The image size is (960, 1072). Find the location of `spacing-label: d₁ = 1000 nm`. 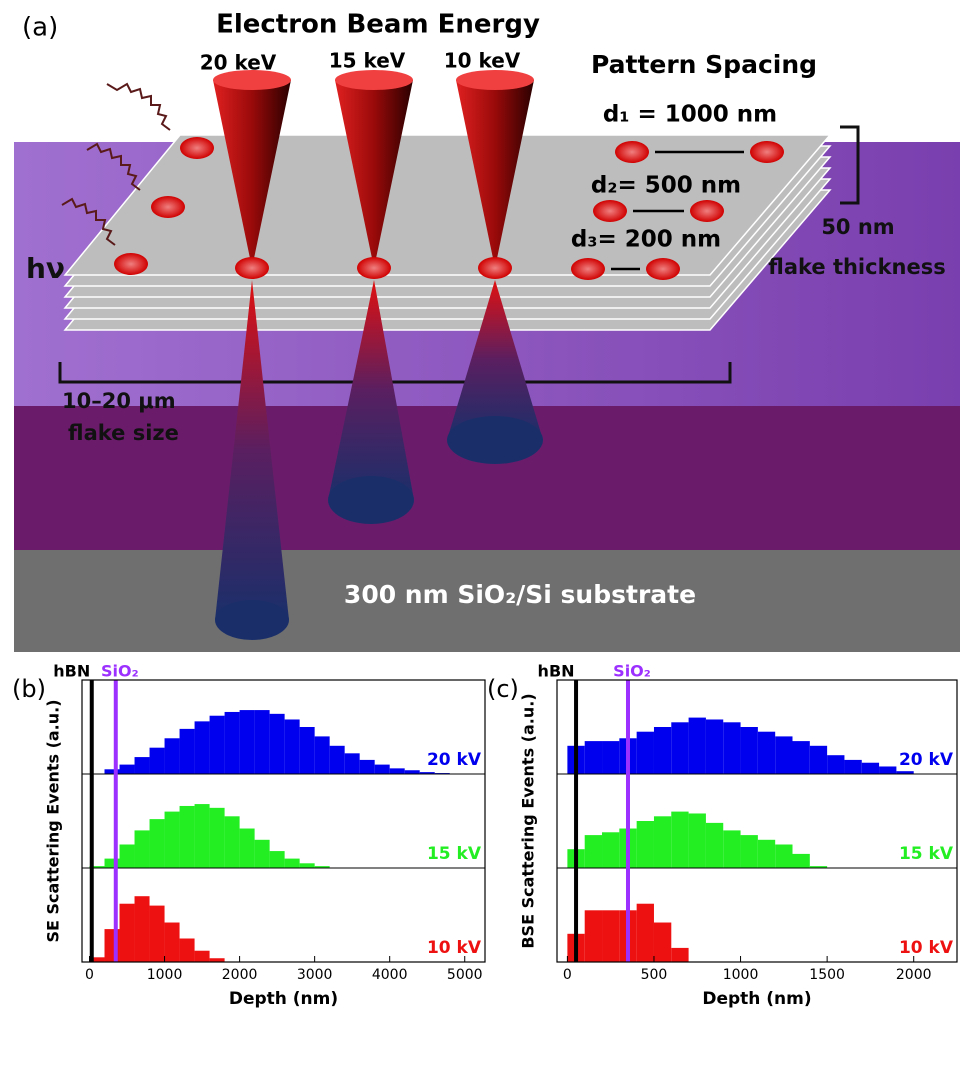

spacing-label: d₁ = 1000 nm is located at coordinates (690, 115).